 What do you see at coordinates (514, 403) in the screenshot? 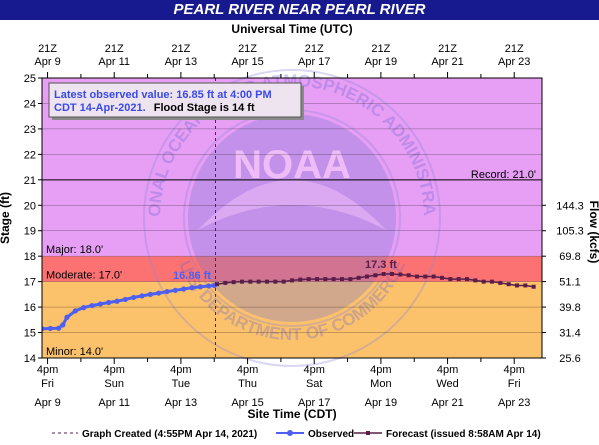
I see `x-tick-label-date: Apr 23` at bounding box center [514, 403].